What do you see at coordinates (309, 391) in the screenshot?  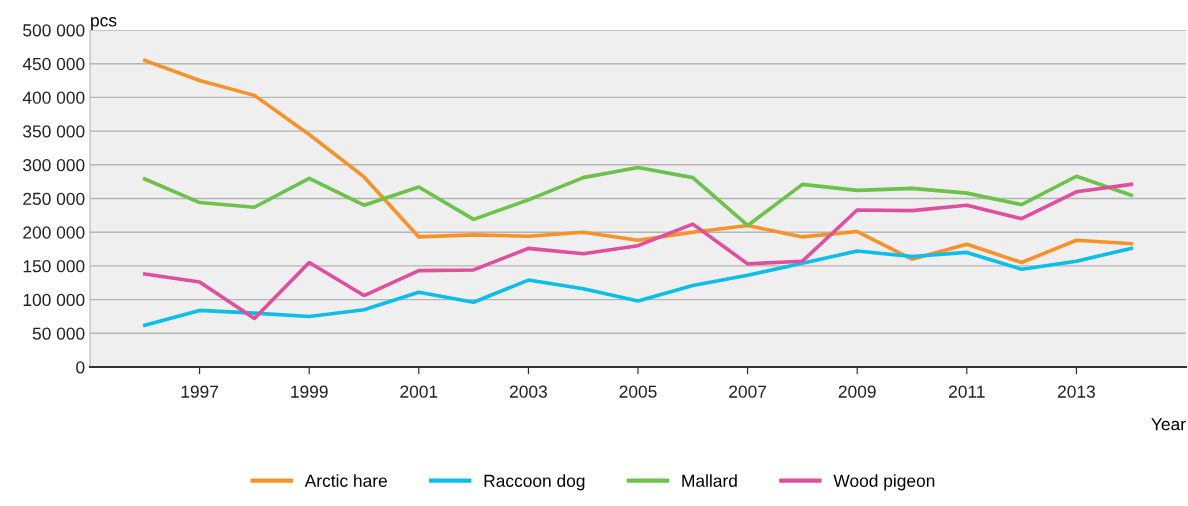 I see `x-tick-label: 1999` at bounding box center [309, 391].